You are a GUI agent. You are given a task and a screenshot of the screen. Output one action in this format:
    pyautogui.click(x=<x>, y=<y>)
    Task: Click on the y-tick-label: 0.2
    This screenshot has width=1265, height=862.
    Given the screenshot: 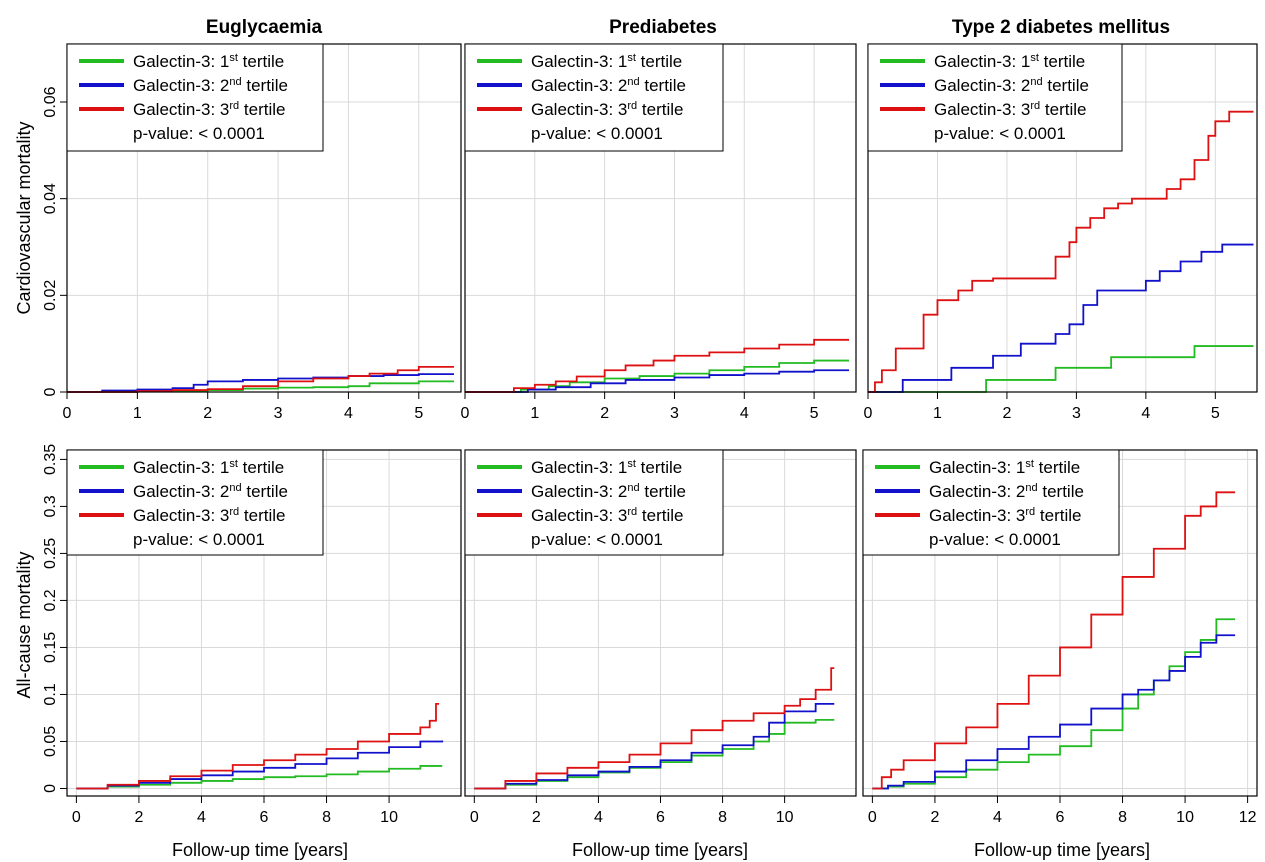 What is the action you would take?
    pyautogui.click(x=50, y=600)
    